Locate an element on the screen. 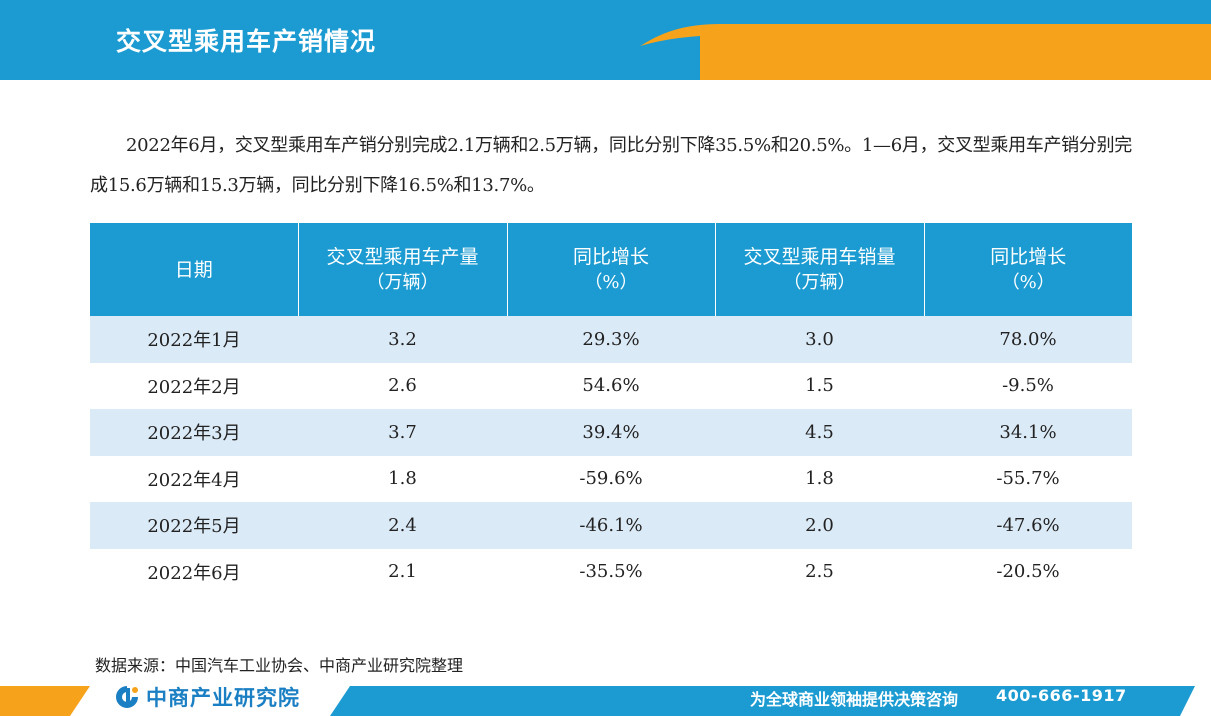 This screenshot has width=1211, height=716. cell-production: 3.7 is located at coordinates (402, 432).